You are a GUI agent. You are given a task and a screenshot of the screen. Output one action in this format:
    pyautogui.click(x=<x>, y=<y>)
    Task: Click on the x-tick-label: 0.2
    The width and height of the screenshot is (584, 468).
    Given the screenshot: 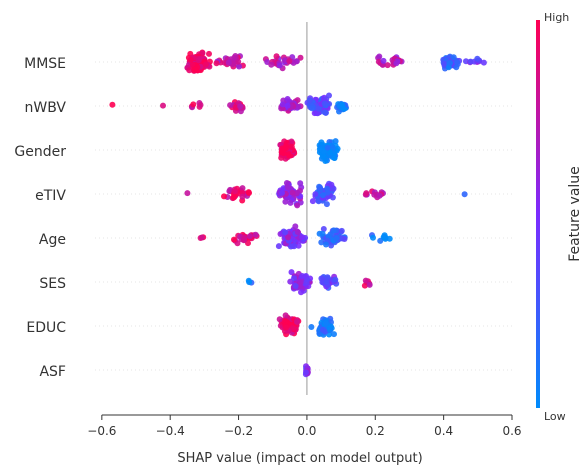 What is the action you would take?
    pyautogui.click(x=375, y=431)
    